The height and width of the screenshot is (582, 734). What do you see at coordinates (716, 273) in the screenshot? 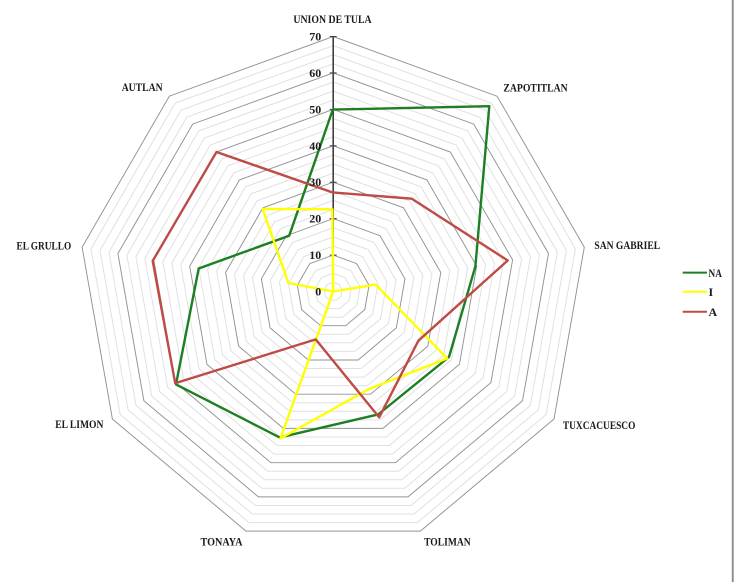
I see `svg-text: NA` at bounding box center [716, 273].